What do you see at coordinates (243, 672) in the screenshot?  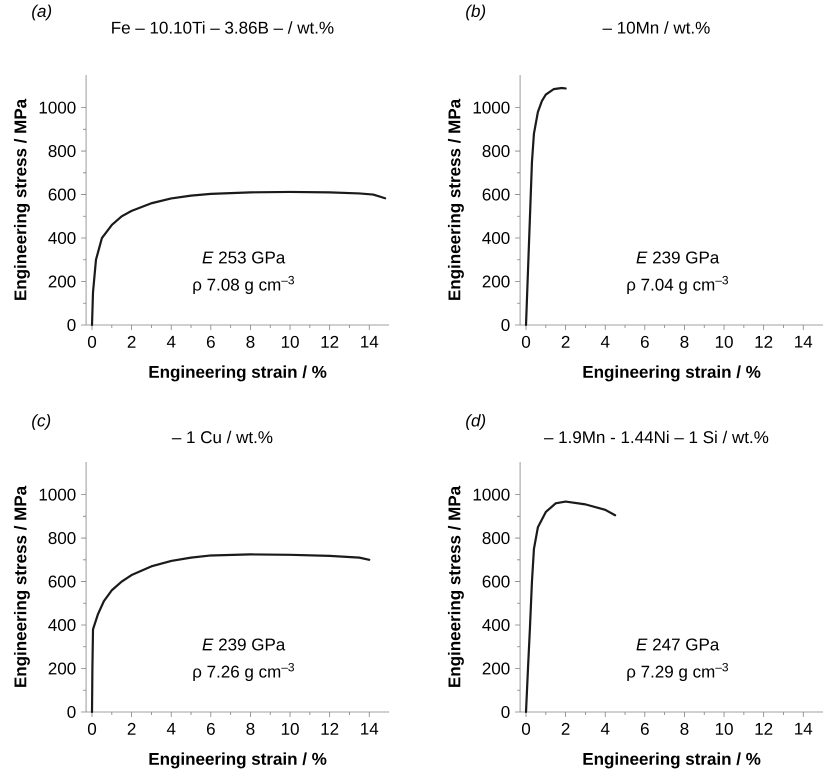 I see `annotation: ρ 7.26 g cm$^{–3}$` at bounding box center [243, 672].